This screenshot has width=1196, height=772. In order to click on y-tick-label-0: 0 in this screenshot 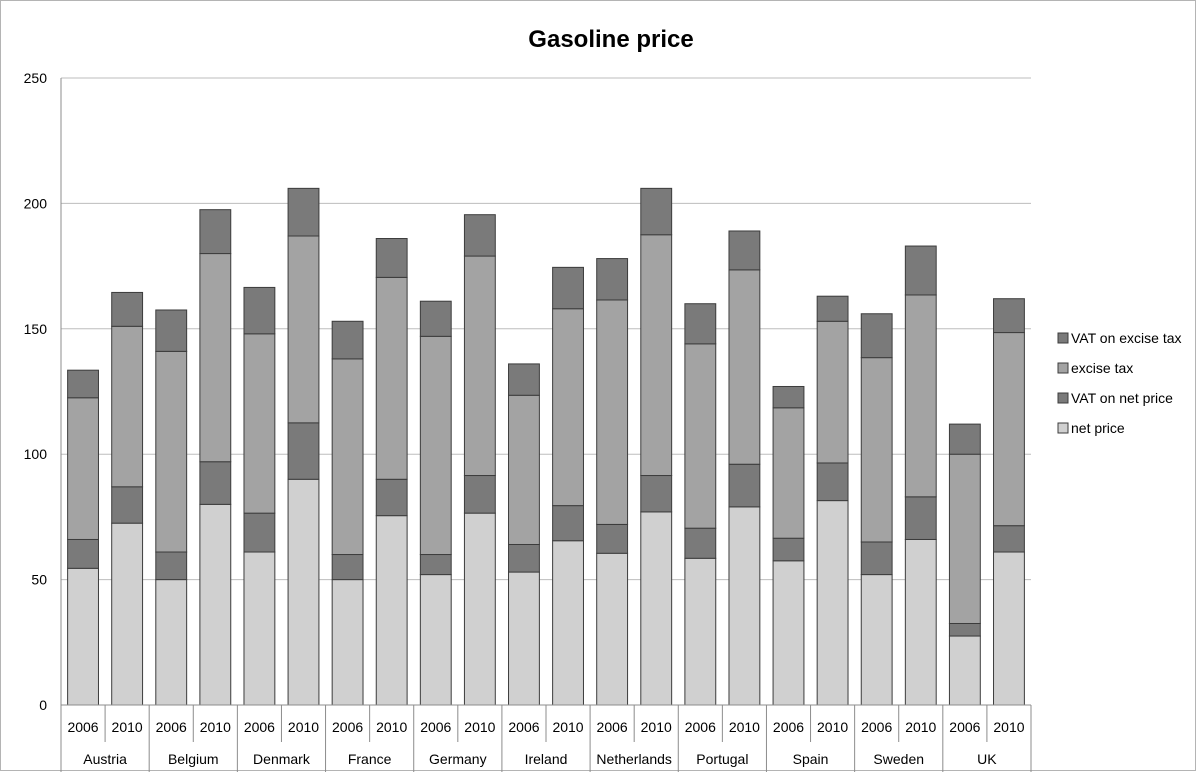, I will do `click(43, 705)`.